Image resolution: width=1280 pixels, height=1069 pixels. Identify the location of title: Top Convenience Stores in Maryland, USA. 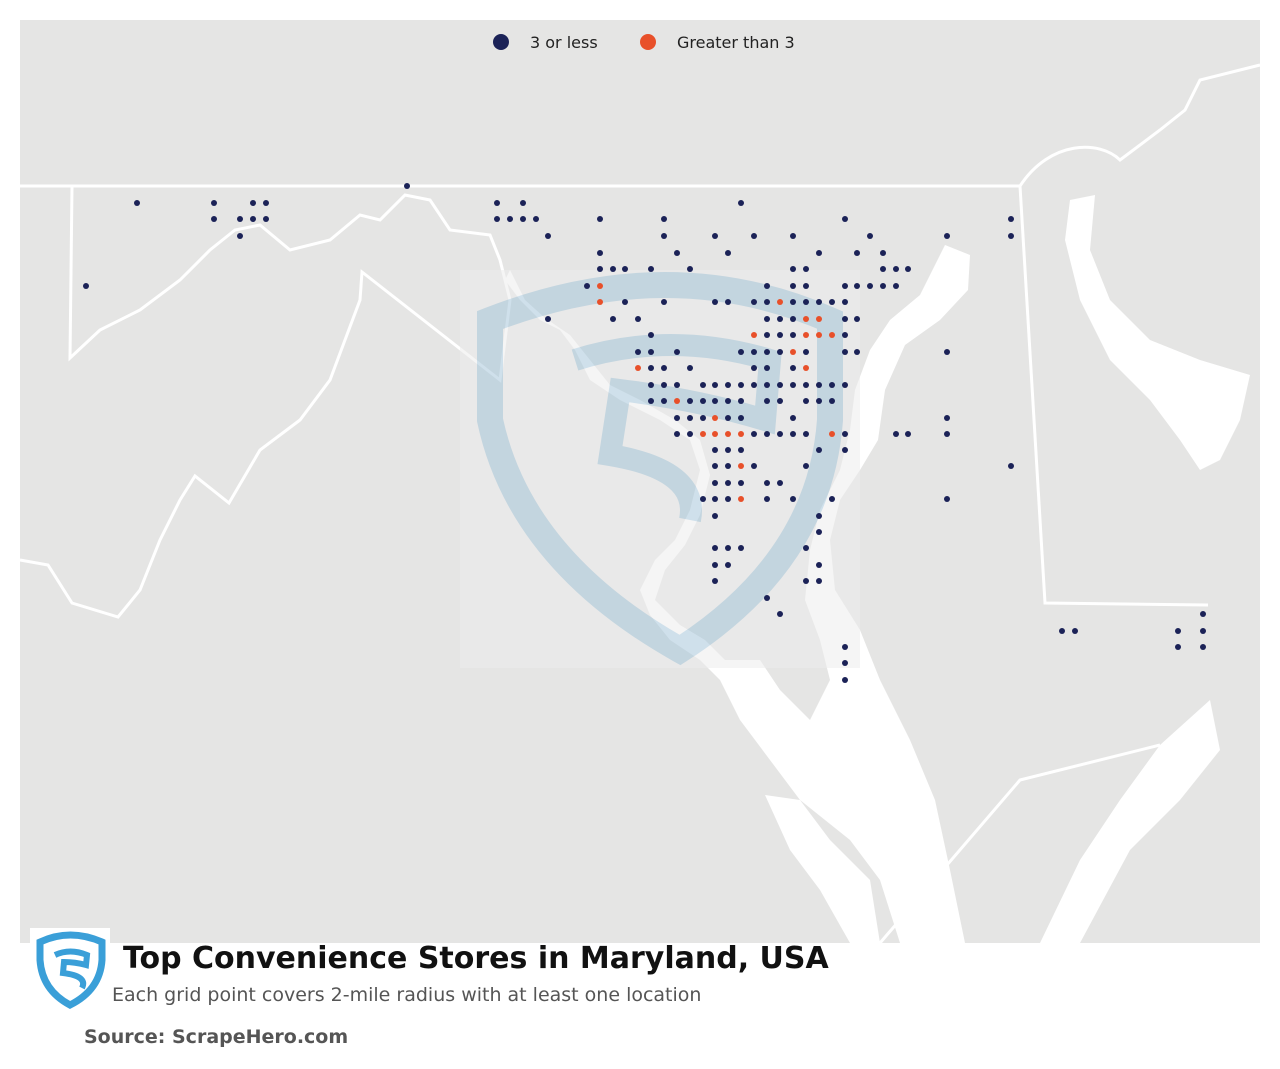
(476, 958).